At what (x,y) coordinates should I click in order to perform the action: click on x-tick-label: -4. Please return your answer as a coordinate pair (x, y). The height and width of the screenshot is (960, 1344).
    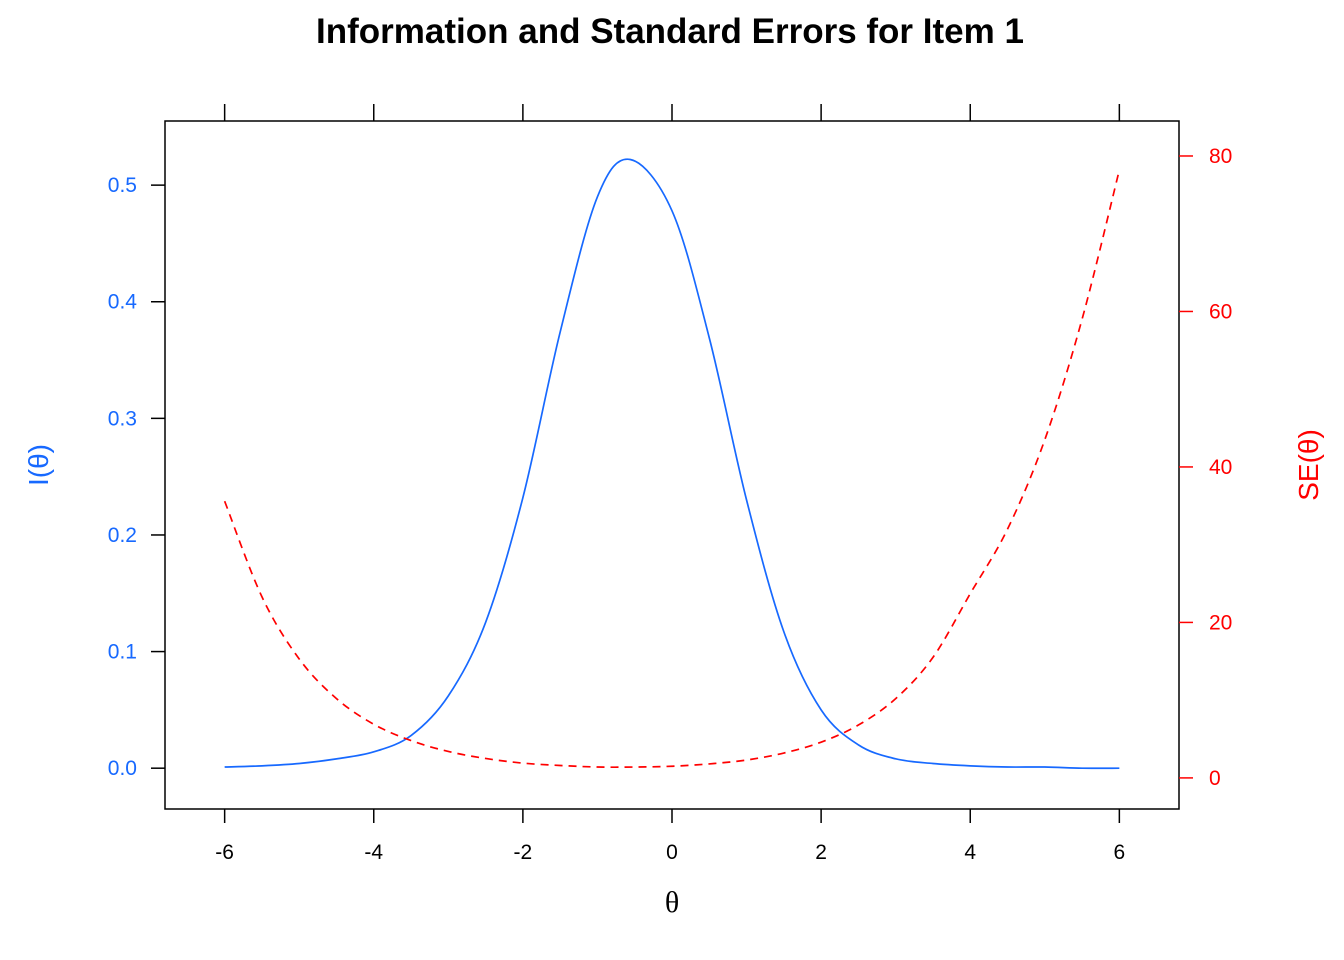
    Looking at the image, I should click on (373, 852).